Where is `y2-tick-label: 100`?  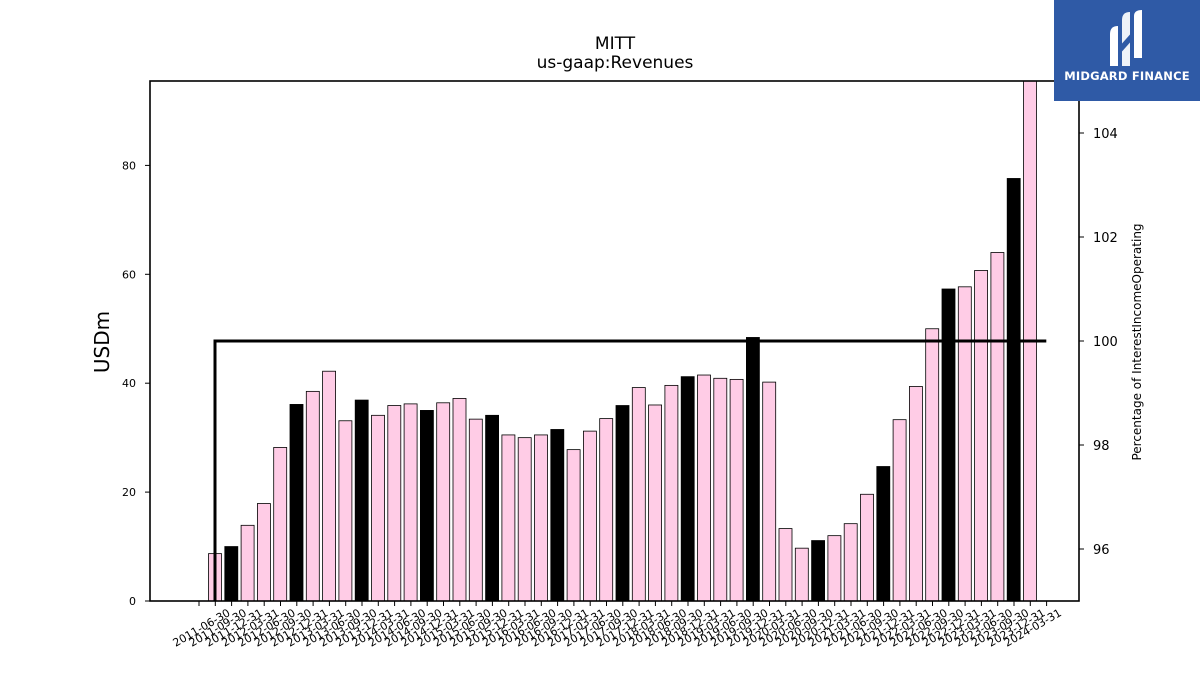 y2-tick-label: 100 is located at coordinates (1105, 342).